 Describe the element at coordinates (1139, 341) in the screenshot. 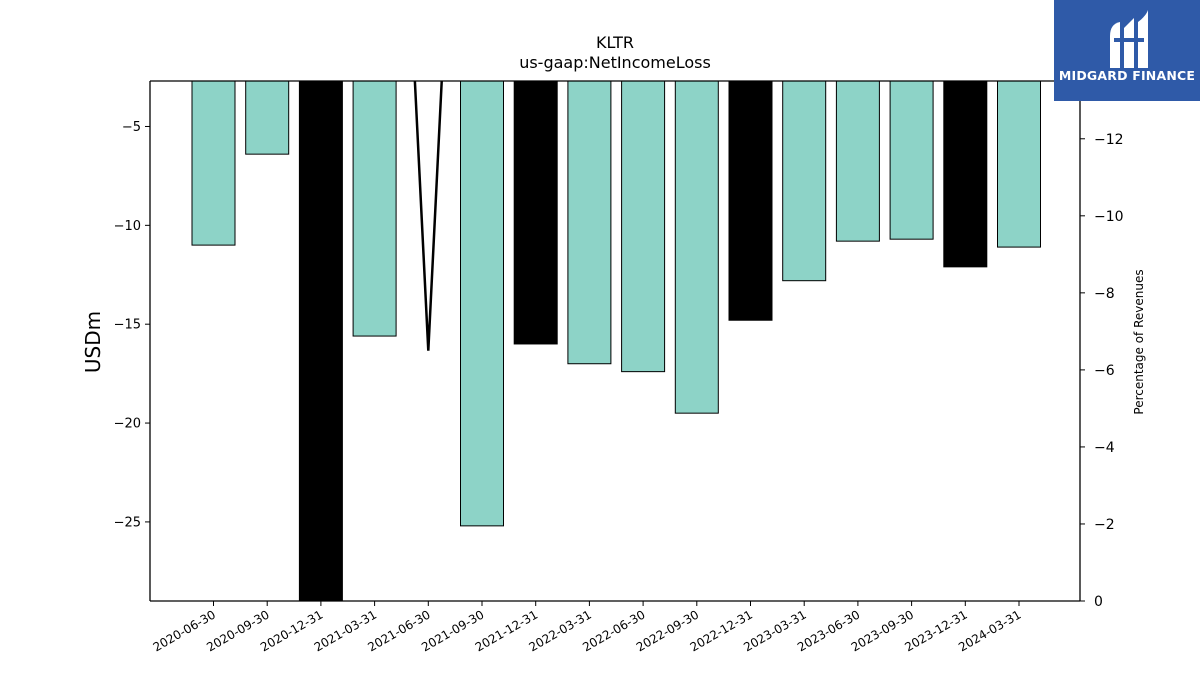

I see `y2-axis-label: Percentage of Revenues` at that location.